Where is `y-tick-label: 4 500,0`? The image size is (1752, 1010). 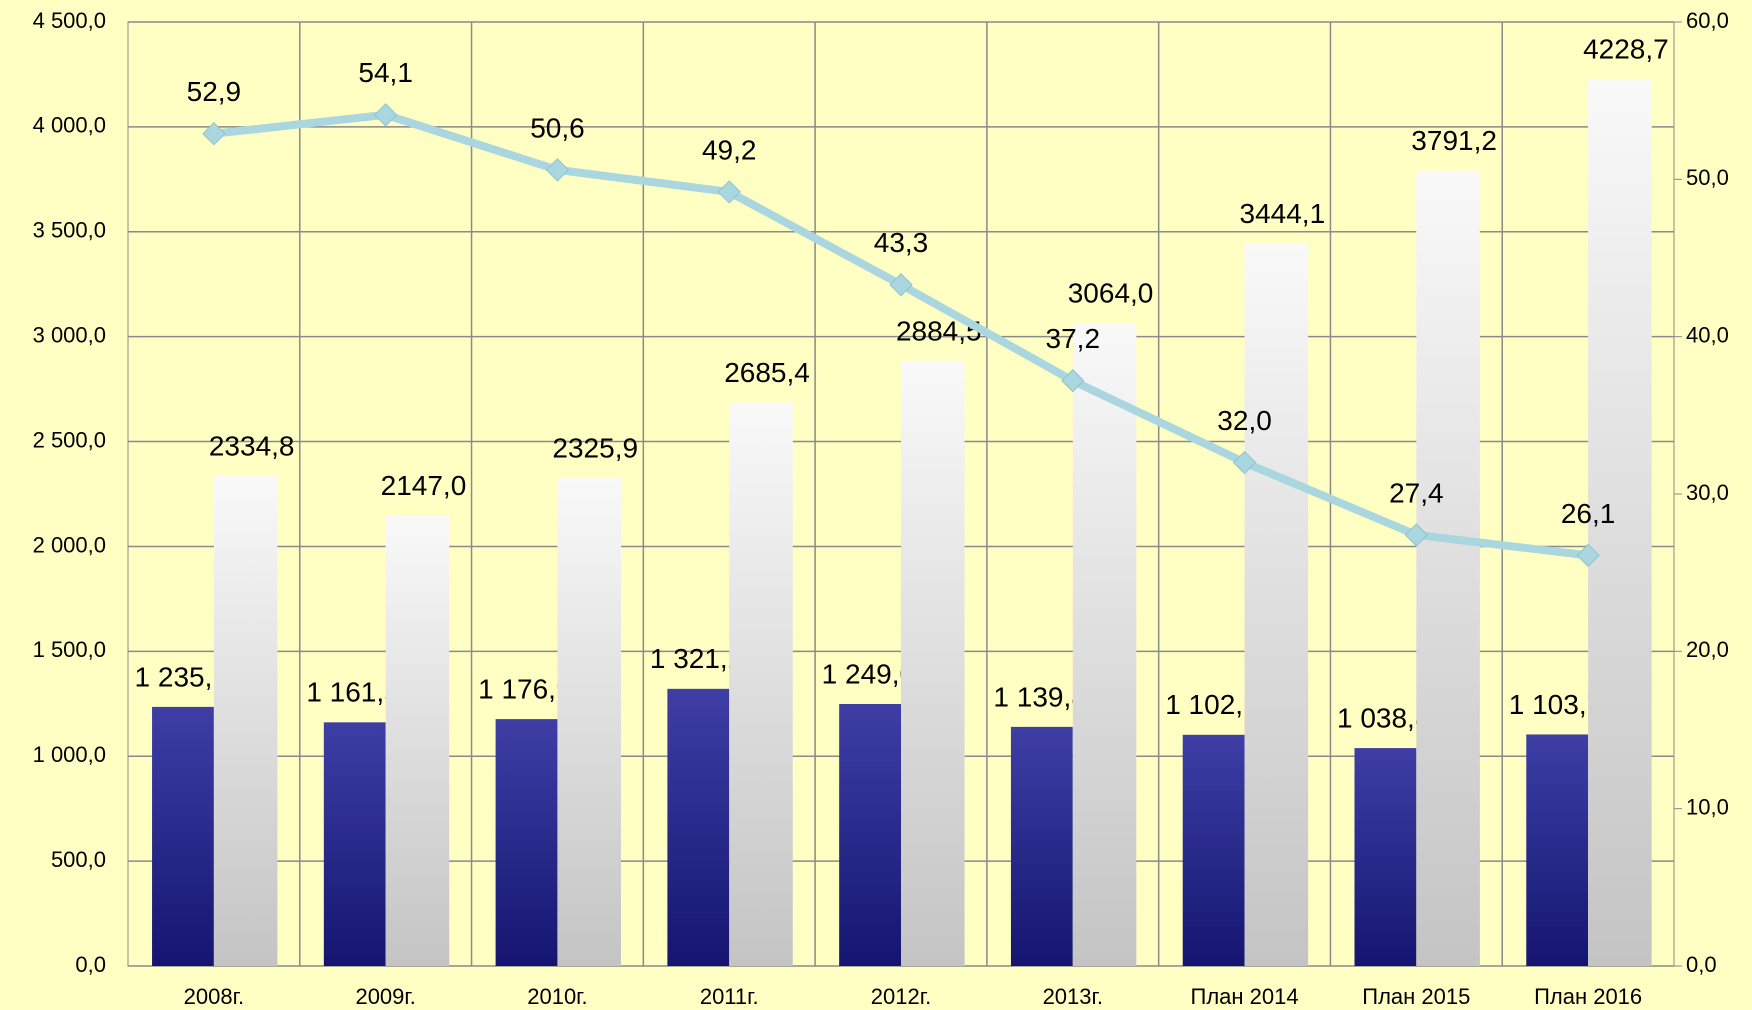
y-tick-label: 4 500,0 is located at coordinates (69, 20).